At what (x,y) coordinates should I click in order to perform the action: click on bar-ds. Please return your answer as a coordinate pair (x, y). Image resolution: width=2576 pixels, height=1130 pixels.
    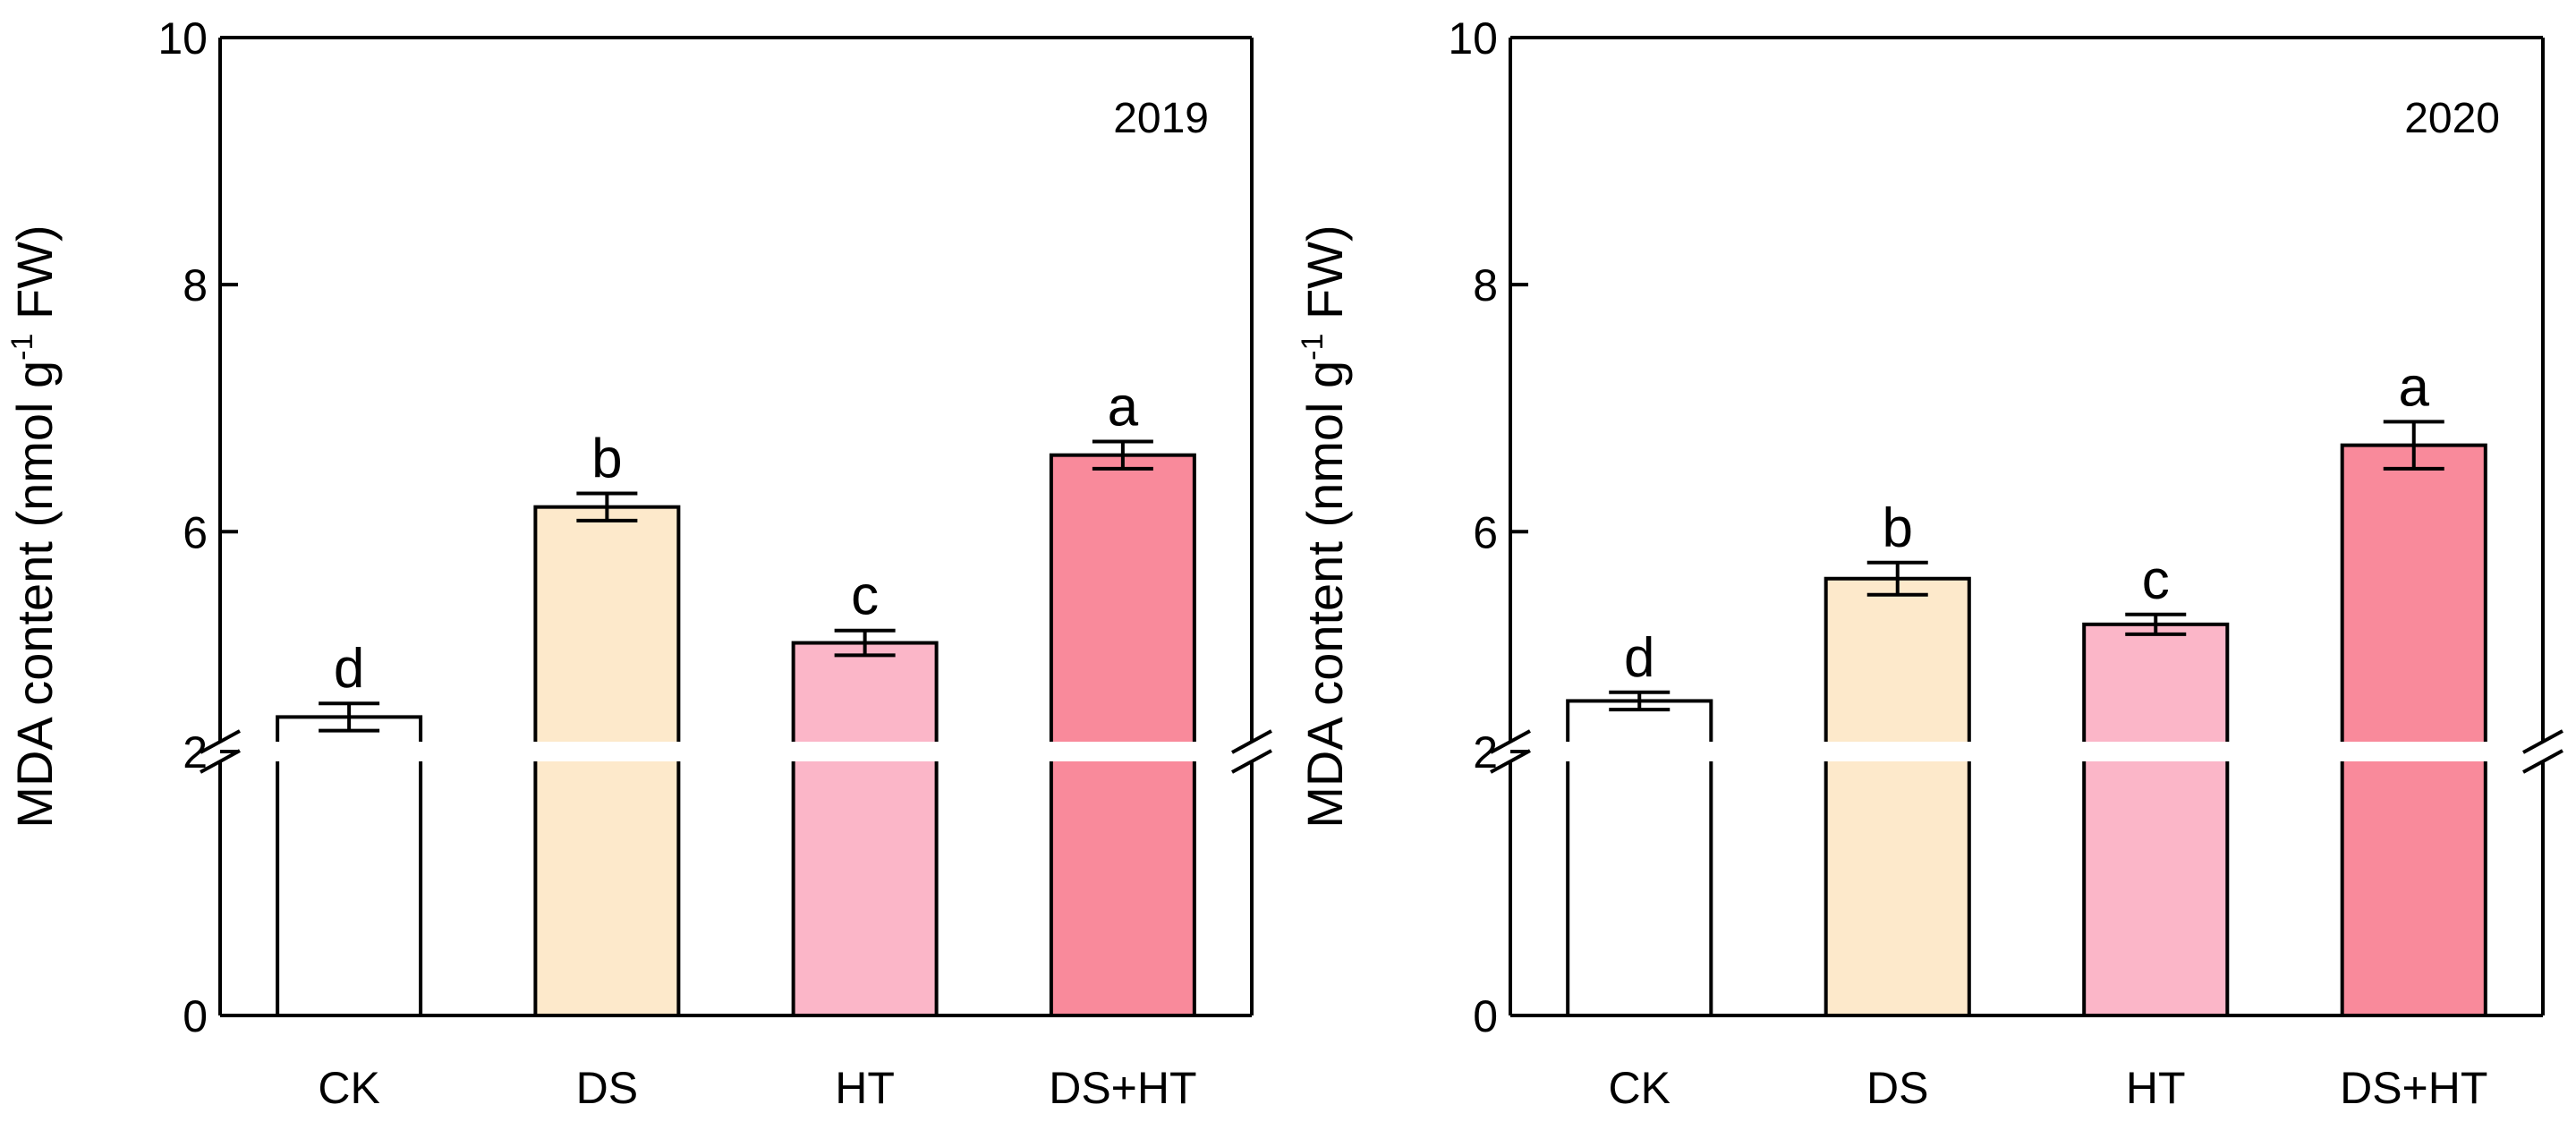
    Looking at the image, I should click on (1897, 796).